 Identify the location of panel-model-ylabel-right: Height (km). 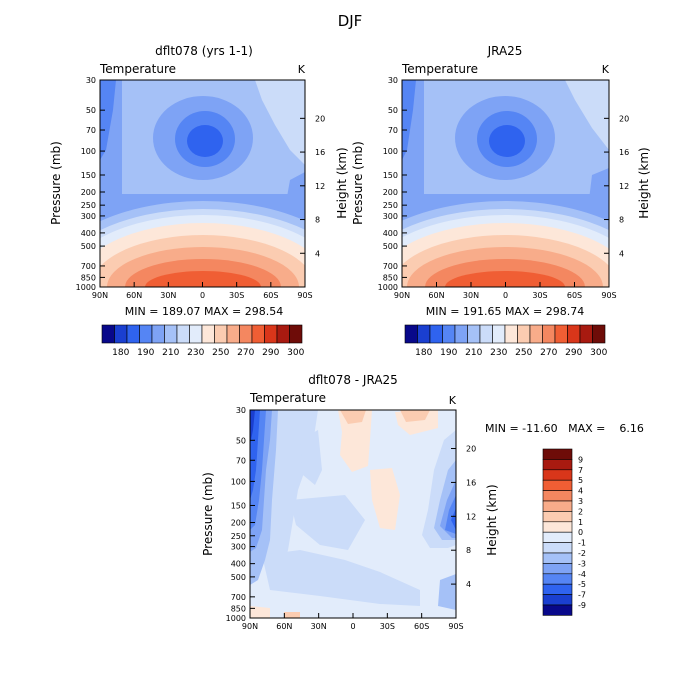
(342, 182).